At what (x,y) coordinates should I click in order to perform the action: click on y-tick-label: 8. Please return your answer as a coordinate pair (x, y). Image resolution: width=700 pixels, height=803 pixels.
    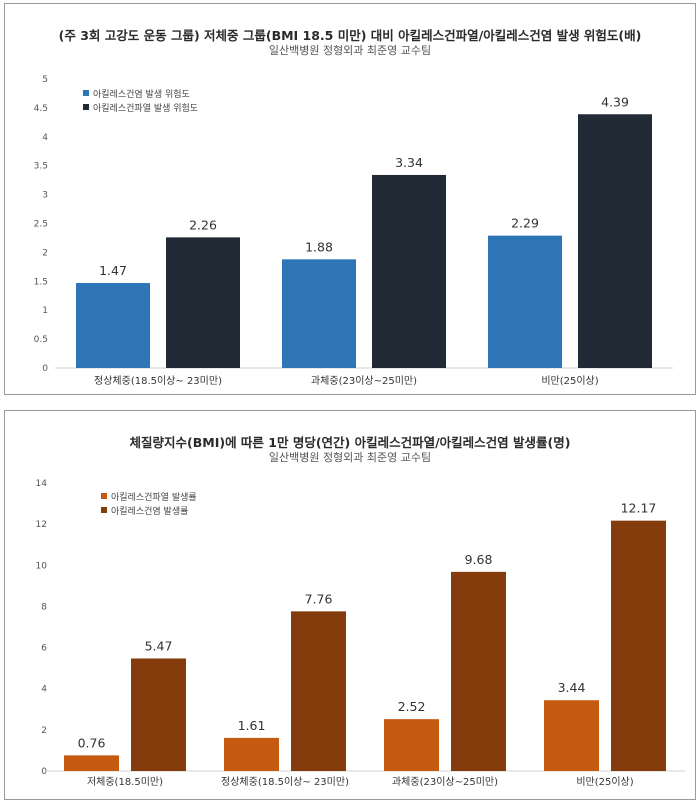
    Looking at the image, I should click on (44, 607).